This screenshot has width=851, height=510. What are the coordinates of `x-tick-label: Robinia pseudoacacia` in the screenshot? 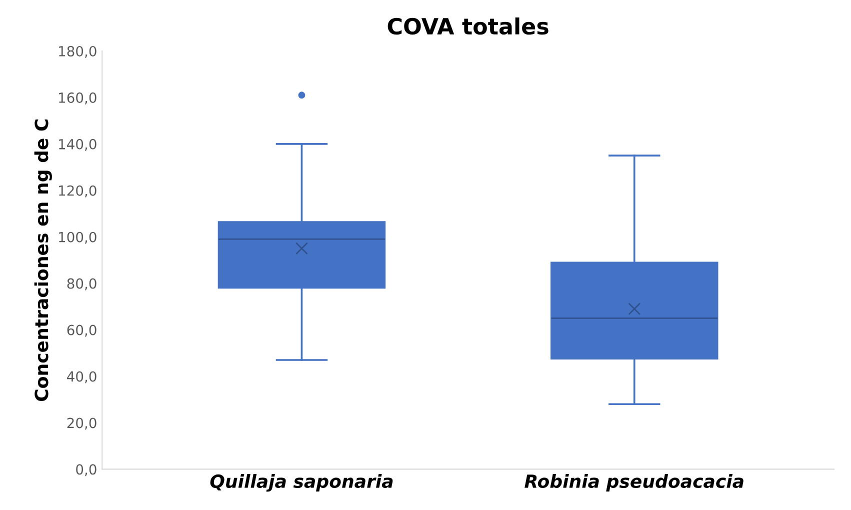 It's located at (634, 483).